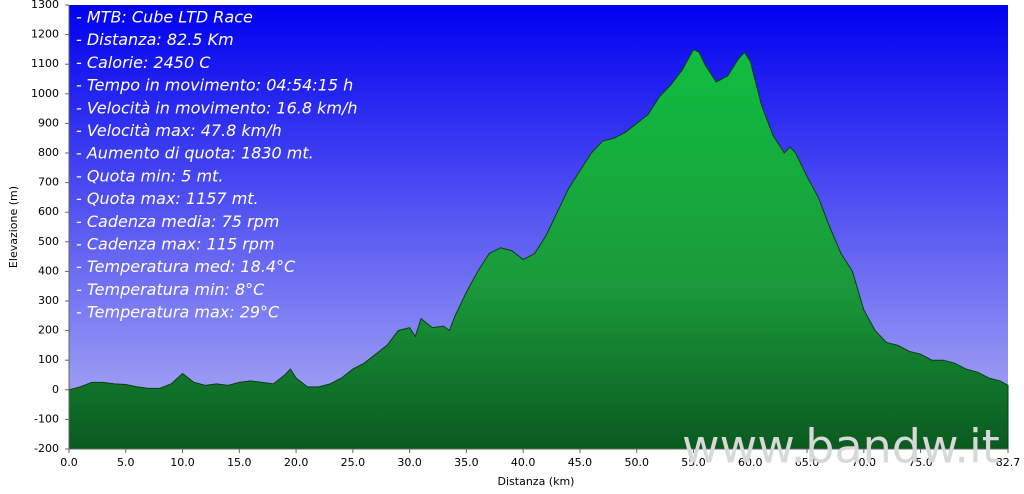 The height and width of the screenshot is (494, 1024). What do you see at coordinates (170, 289) in the screenshot?
I see `stat-line: - Temperatura min: 8°C` at bounding box center [170, 289].